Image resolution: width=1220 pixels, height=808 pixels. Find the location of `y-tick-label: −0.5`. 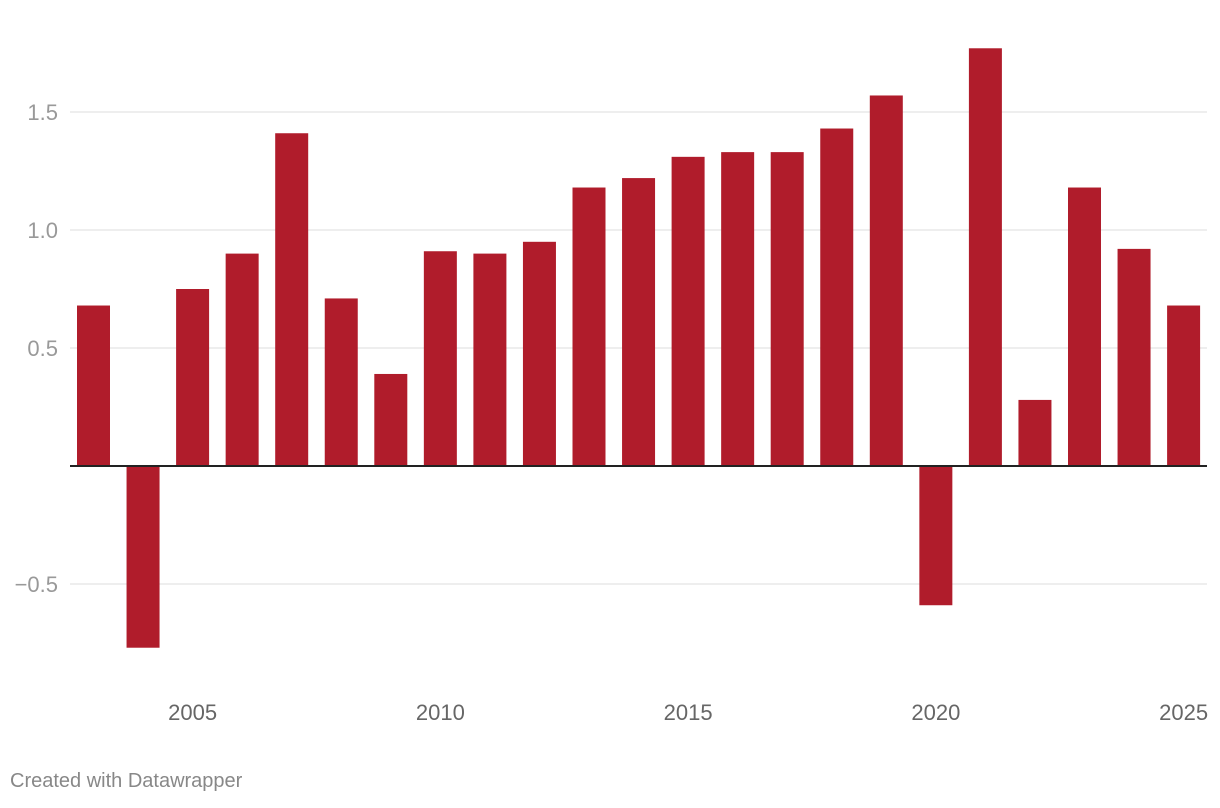

y-tick-label: −0.5 is located at coordinates (36, 584).